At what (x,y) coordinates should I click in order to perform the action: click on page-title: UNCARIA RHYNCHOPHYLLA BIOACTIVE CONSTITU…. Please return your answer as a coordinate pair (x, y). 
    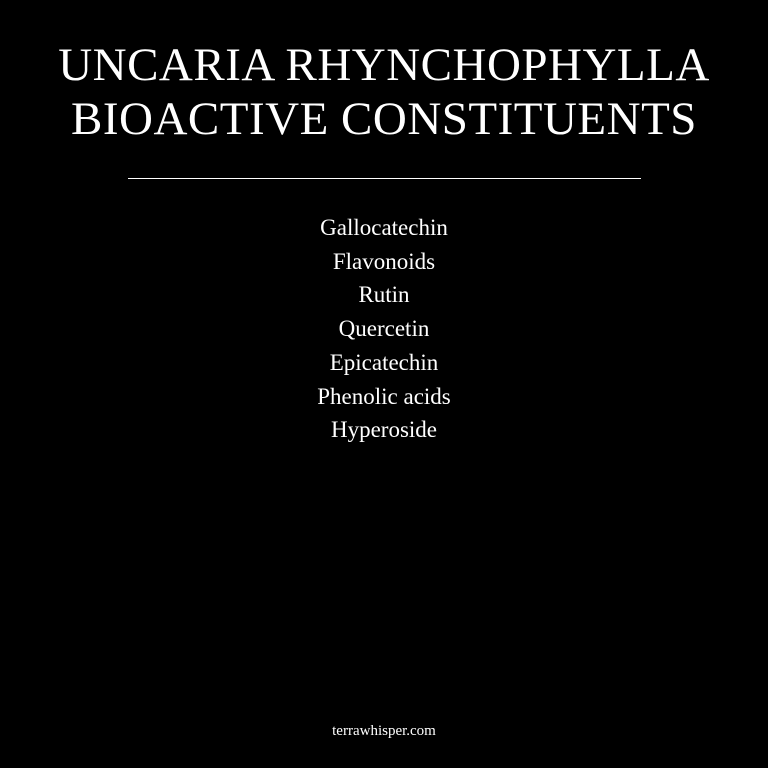
    Looking at the image, I should click on (384, 92).